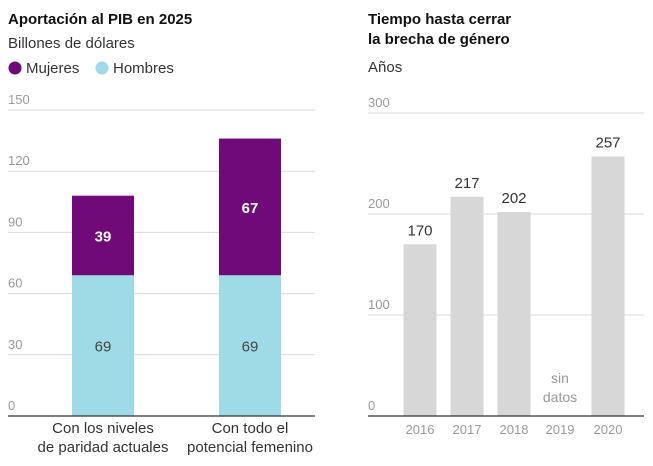 This screenshot has width=653, height=466. Describe the element at coordinates (100, 19) in the screenshot. I see `chart-1-title: Aportación al PIB en 2025` at that location.